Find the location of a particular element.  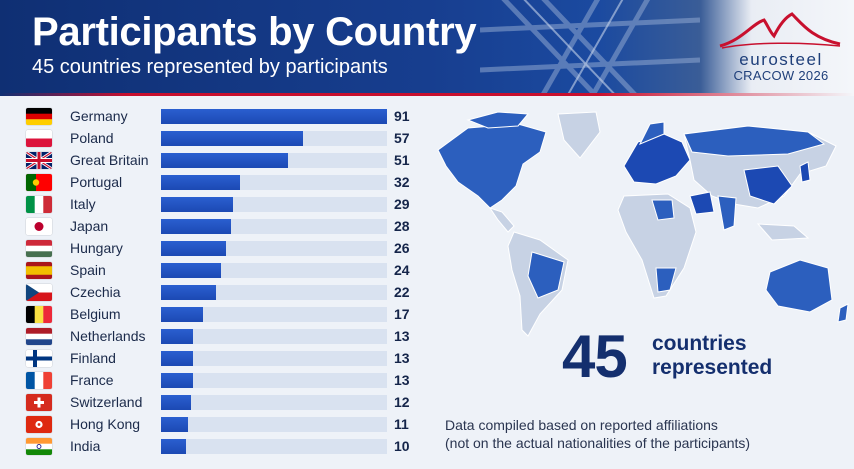

category-label: Spain is located at coordinates (88, 270).